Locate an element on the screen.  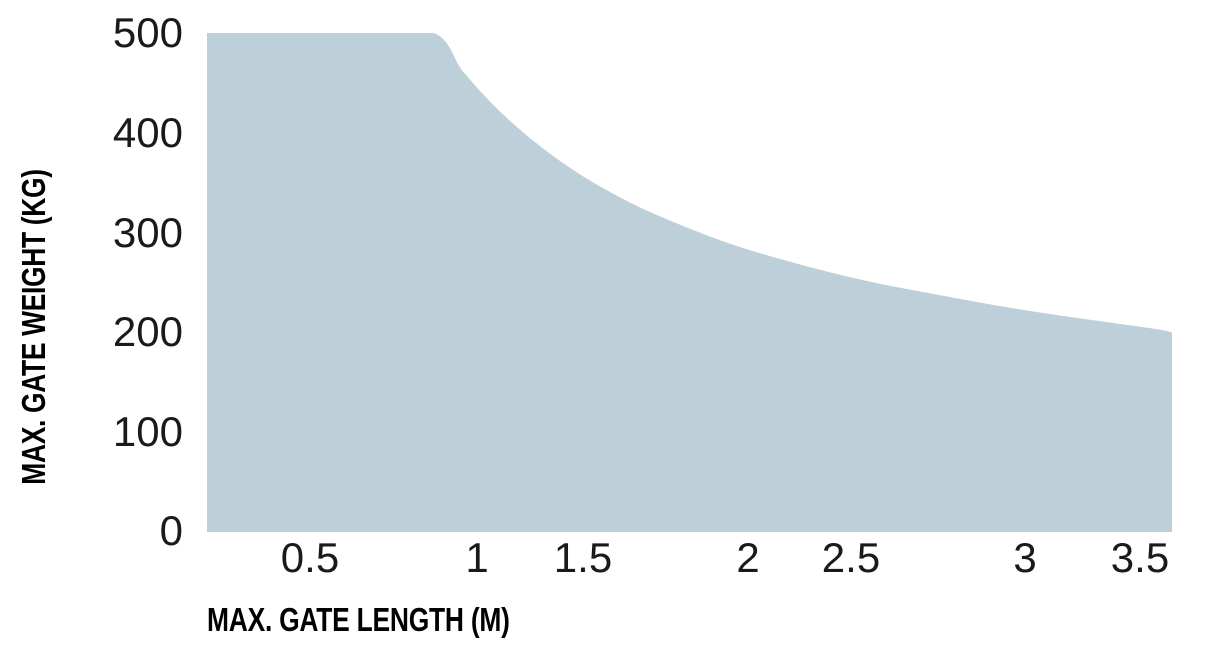
y-tick-label-200: 200 is located at coordinates (147, 331).